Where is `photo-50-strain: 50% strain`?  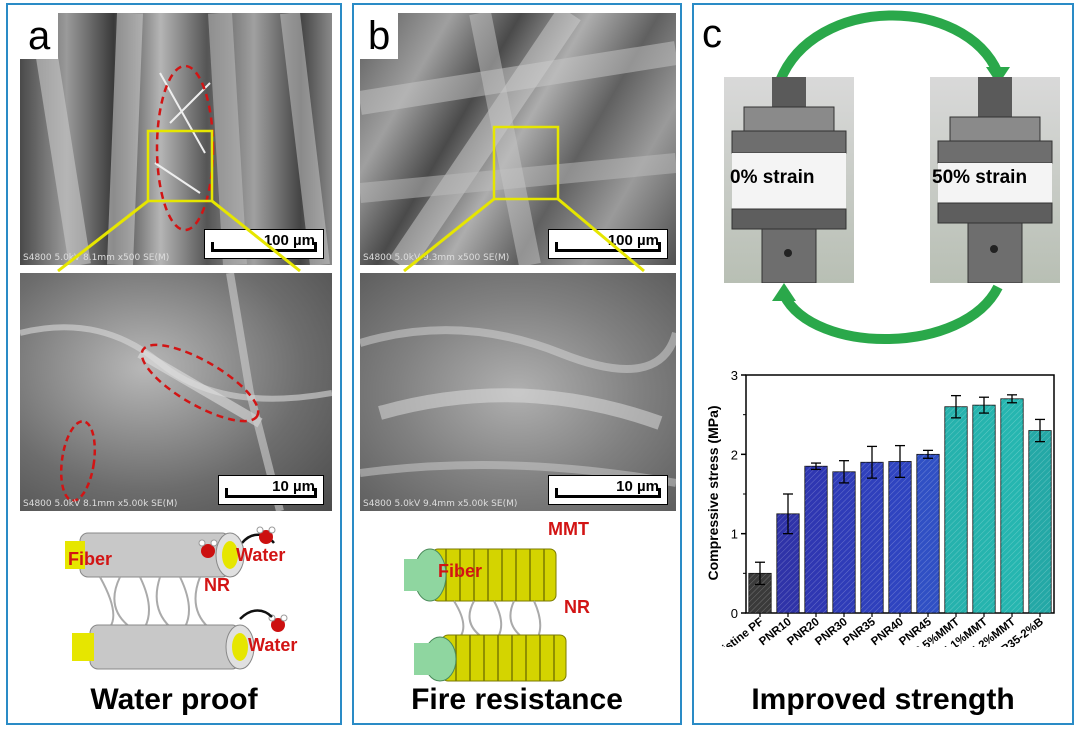 photo-50-strain: 50% strain is located at coordinates (995, 180).